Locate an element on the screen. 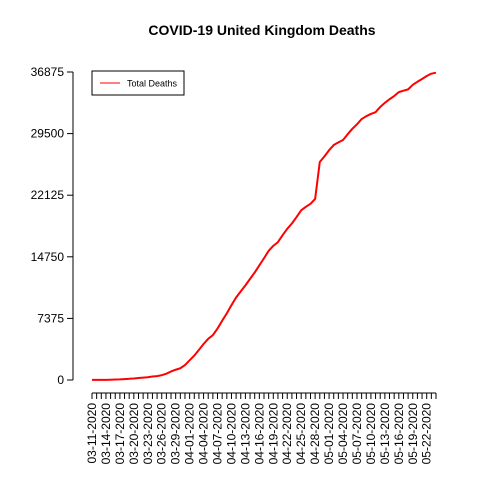  x-tick-label: 03-11-2020 is located at coordinates (92, 433).